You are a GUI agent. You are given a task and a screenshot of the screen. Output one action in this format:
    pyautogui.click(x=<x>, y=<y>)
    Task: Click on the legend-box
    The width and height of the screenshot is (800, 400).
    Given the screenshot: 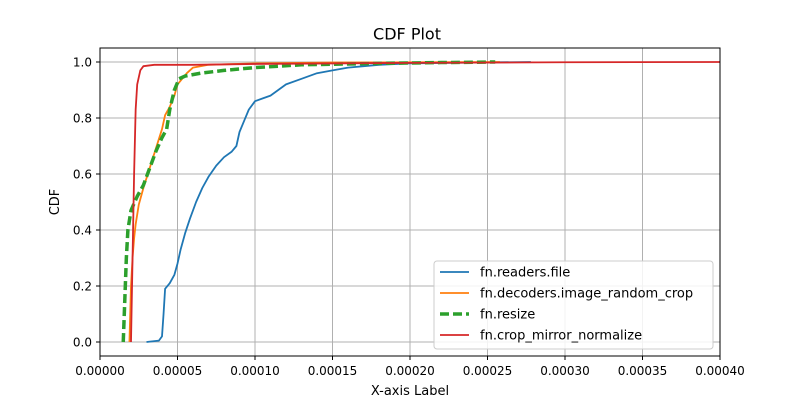 What is the action you would take?
    pyautogui.click(x=573, y=305)
    